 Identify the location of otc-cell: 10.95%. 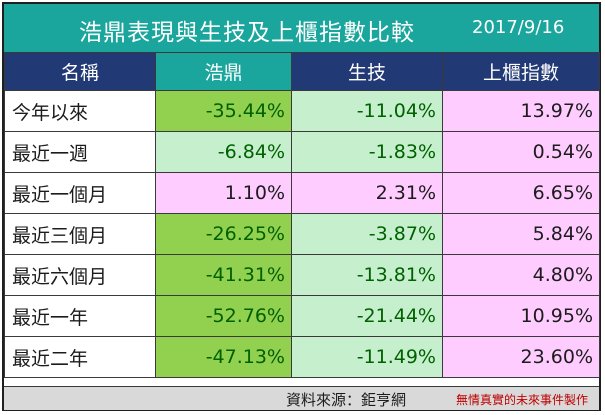
(521, 316).